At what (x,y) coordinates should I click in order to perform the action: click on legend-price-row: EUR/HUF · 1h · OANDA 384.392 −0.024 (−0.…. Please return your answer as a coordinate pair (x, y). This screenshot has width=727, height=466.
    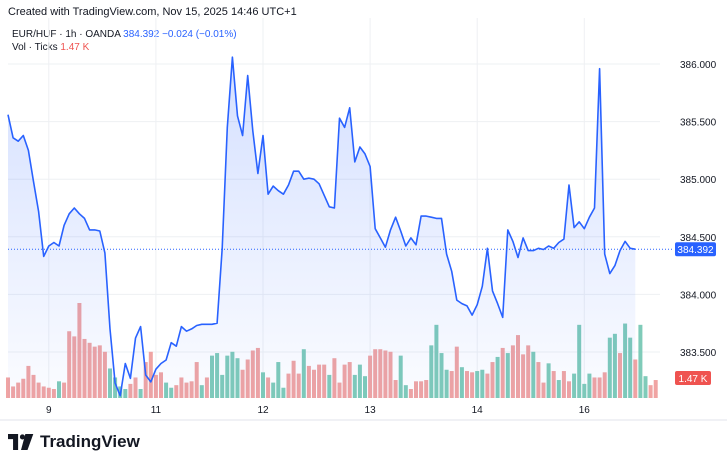
    Looking at the image, I should click on (124, 34).